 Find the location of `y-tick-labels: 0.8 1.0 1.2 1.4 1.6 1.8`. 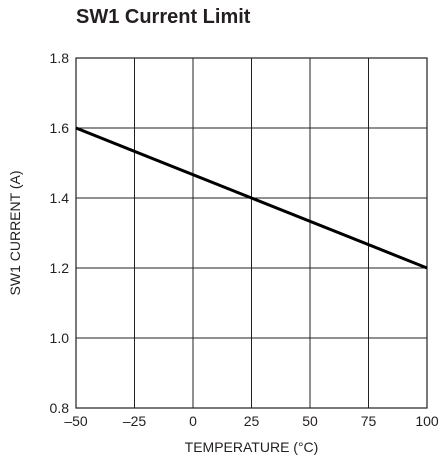

y-tick-labels: 0.8 1.0 1.2 1.4 1.6 1.8 is located at coordinates (60, 233).